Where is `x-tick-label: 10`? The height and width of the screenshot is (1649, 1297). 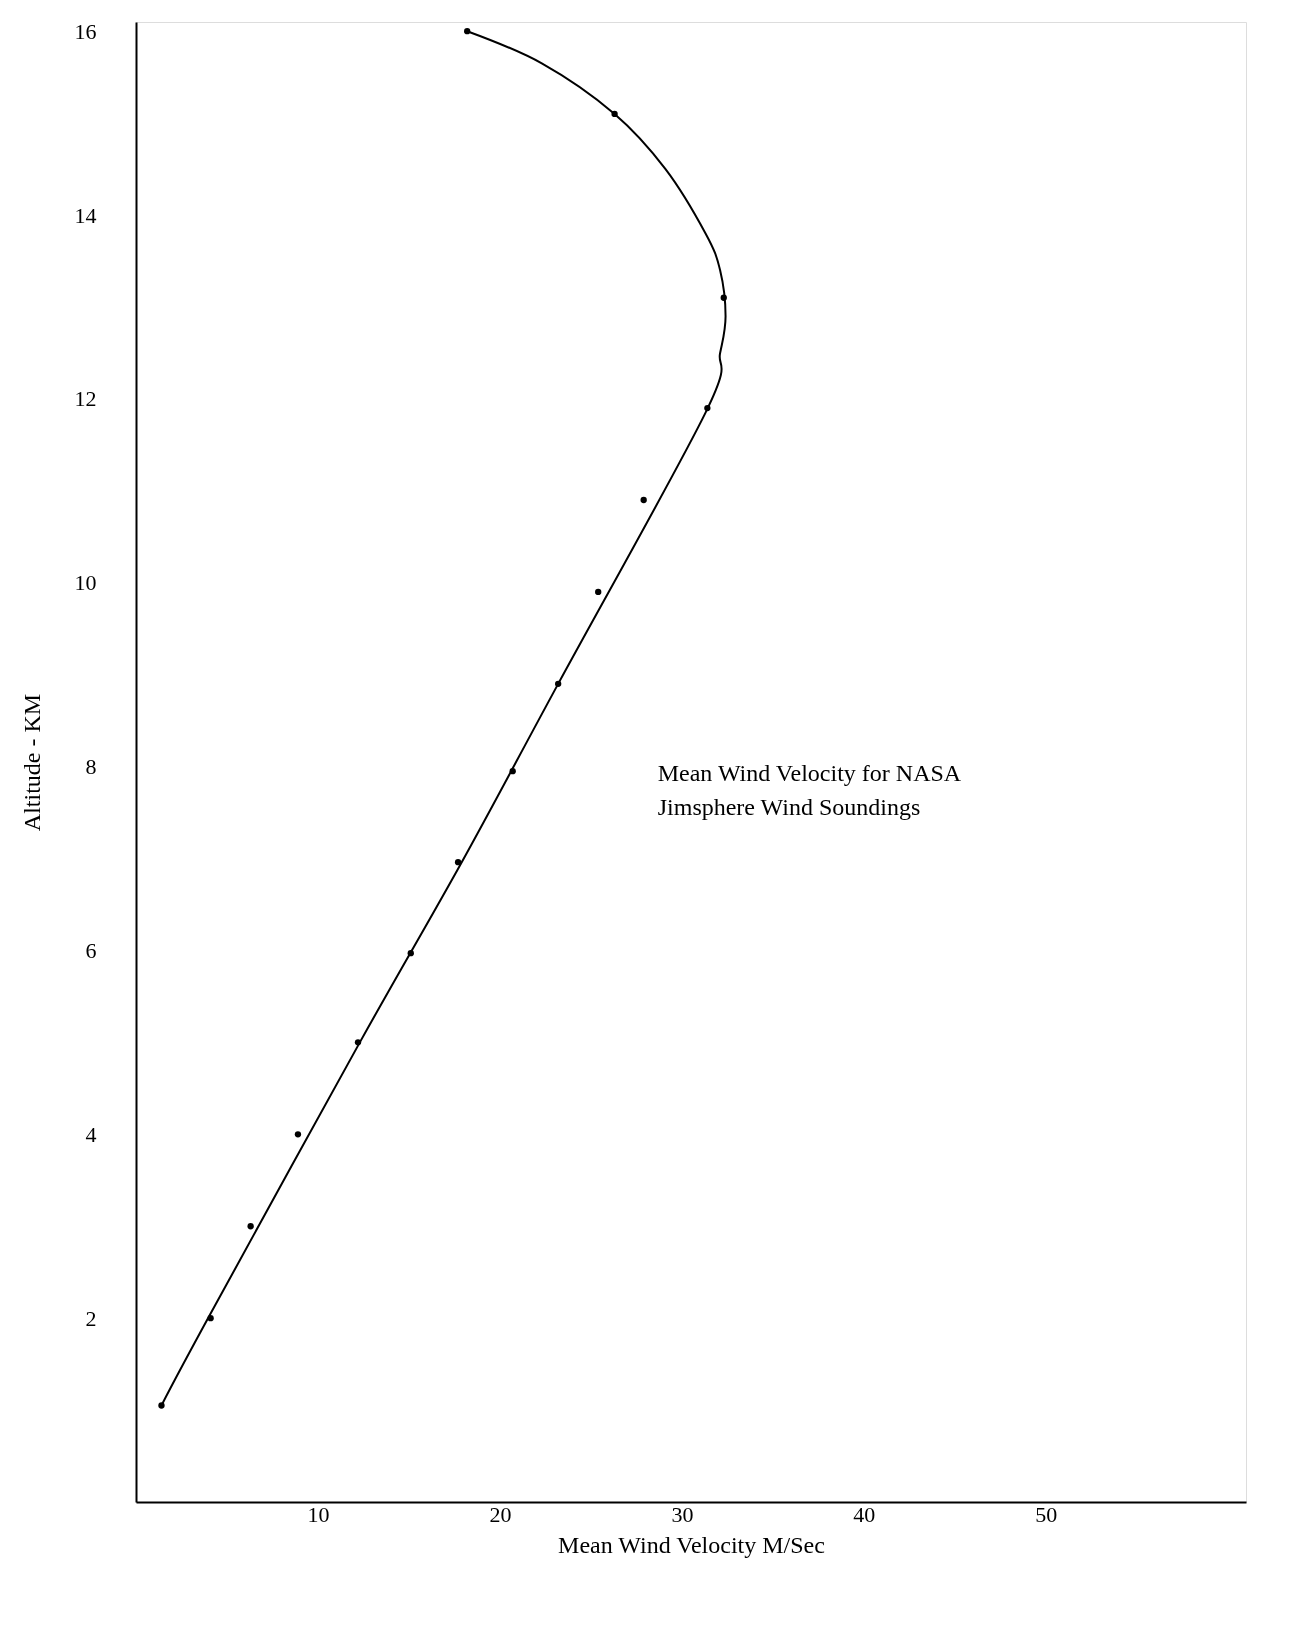
x-tick-label: 10 is located at coordinates (318, 1514).